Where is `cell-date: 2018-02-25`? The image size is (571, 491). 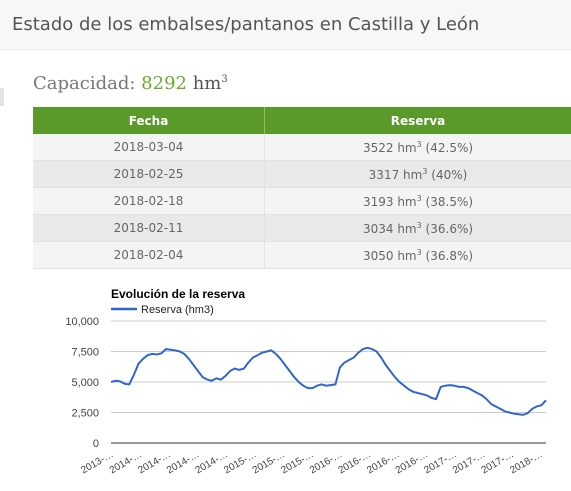 cell-date: 2018-02-25 is located at coordinates (149, 174).